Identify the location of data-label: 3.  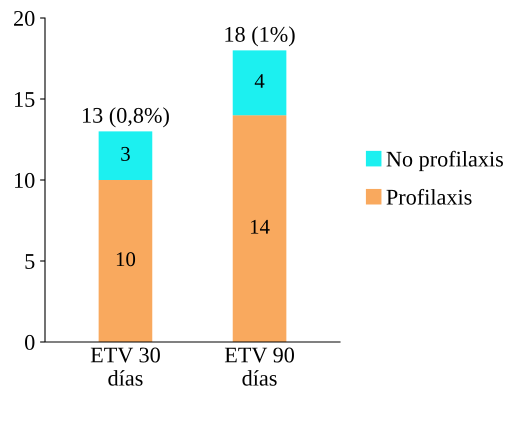
(125, 153).